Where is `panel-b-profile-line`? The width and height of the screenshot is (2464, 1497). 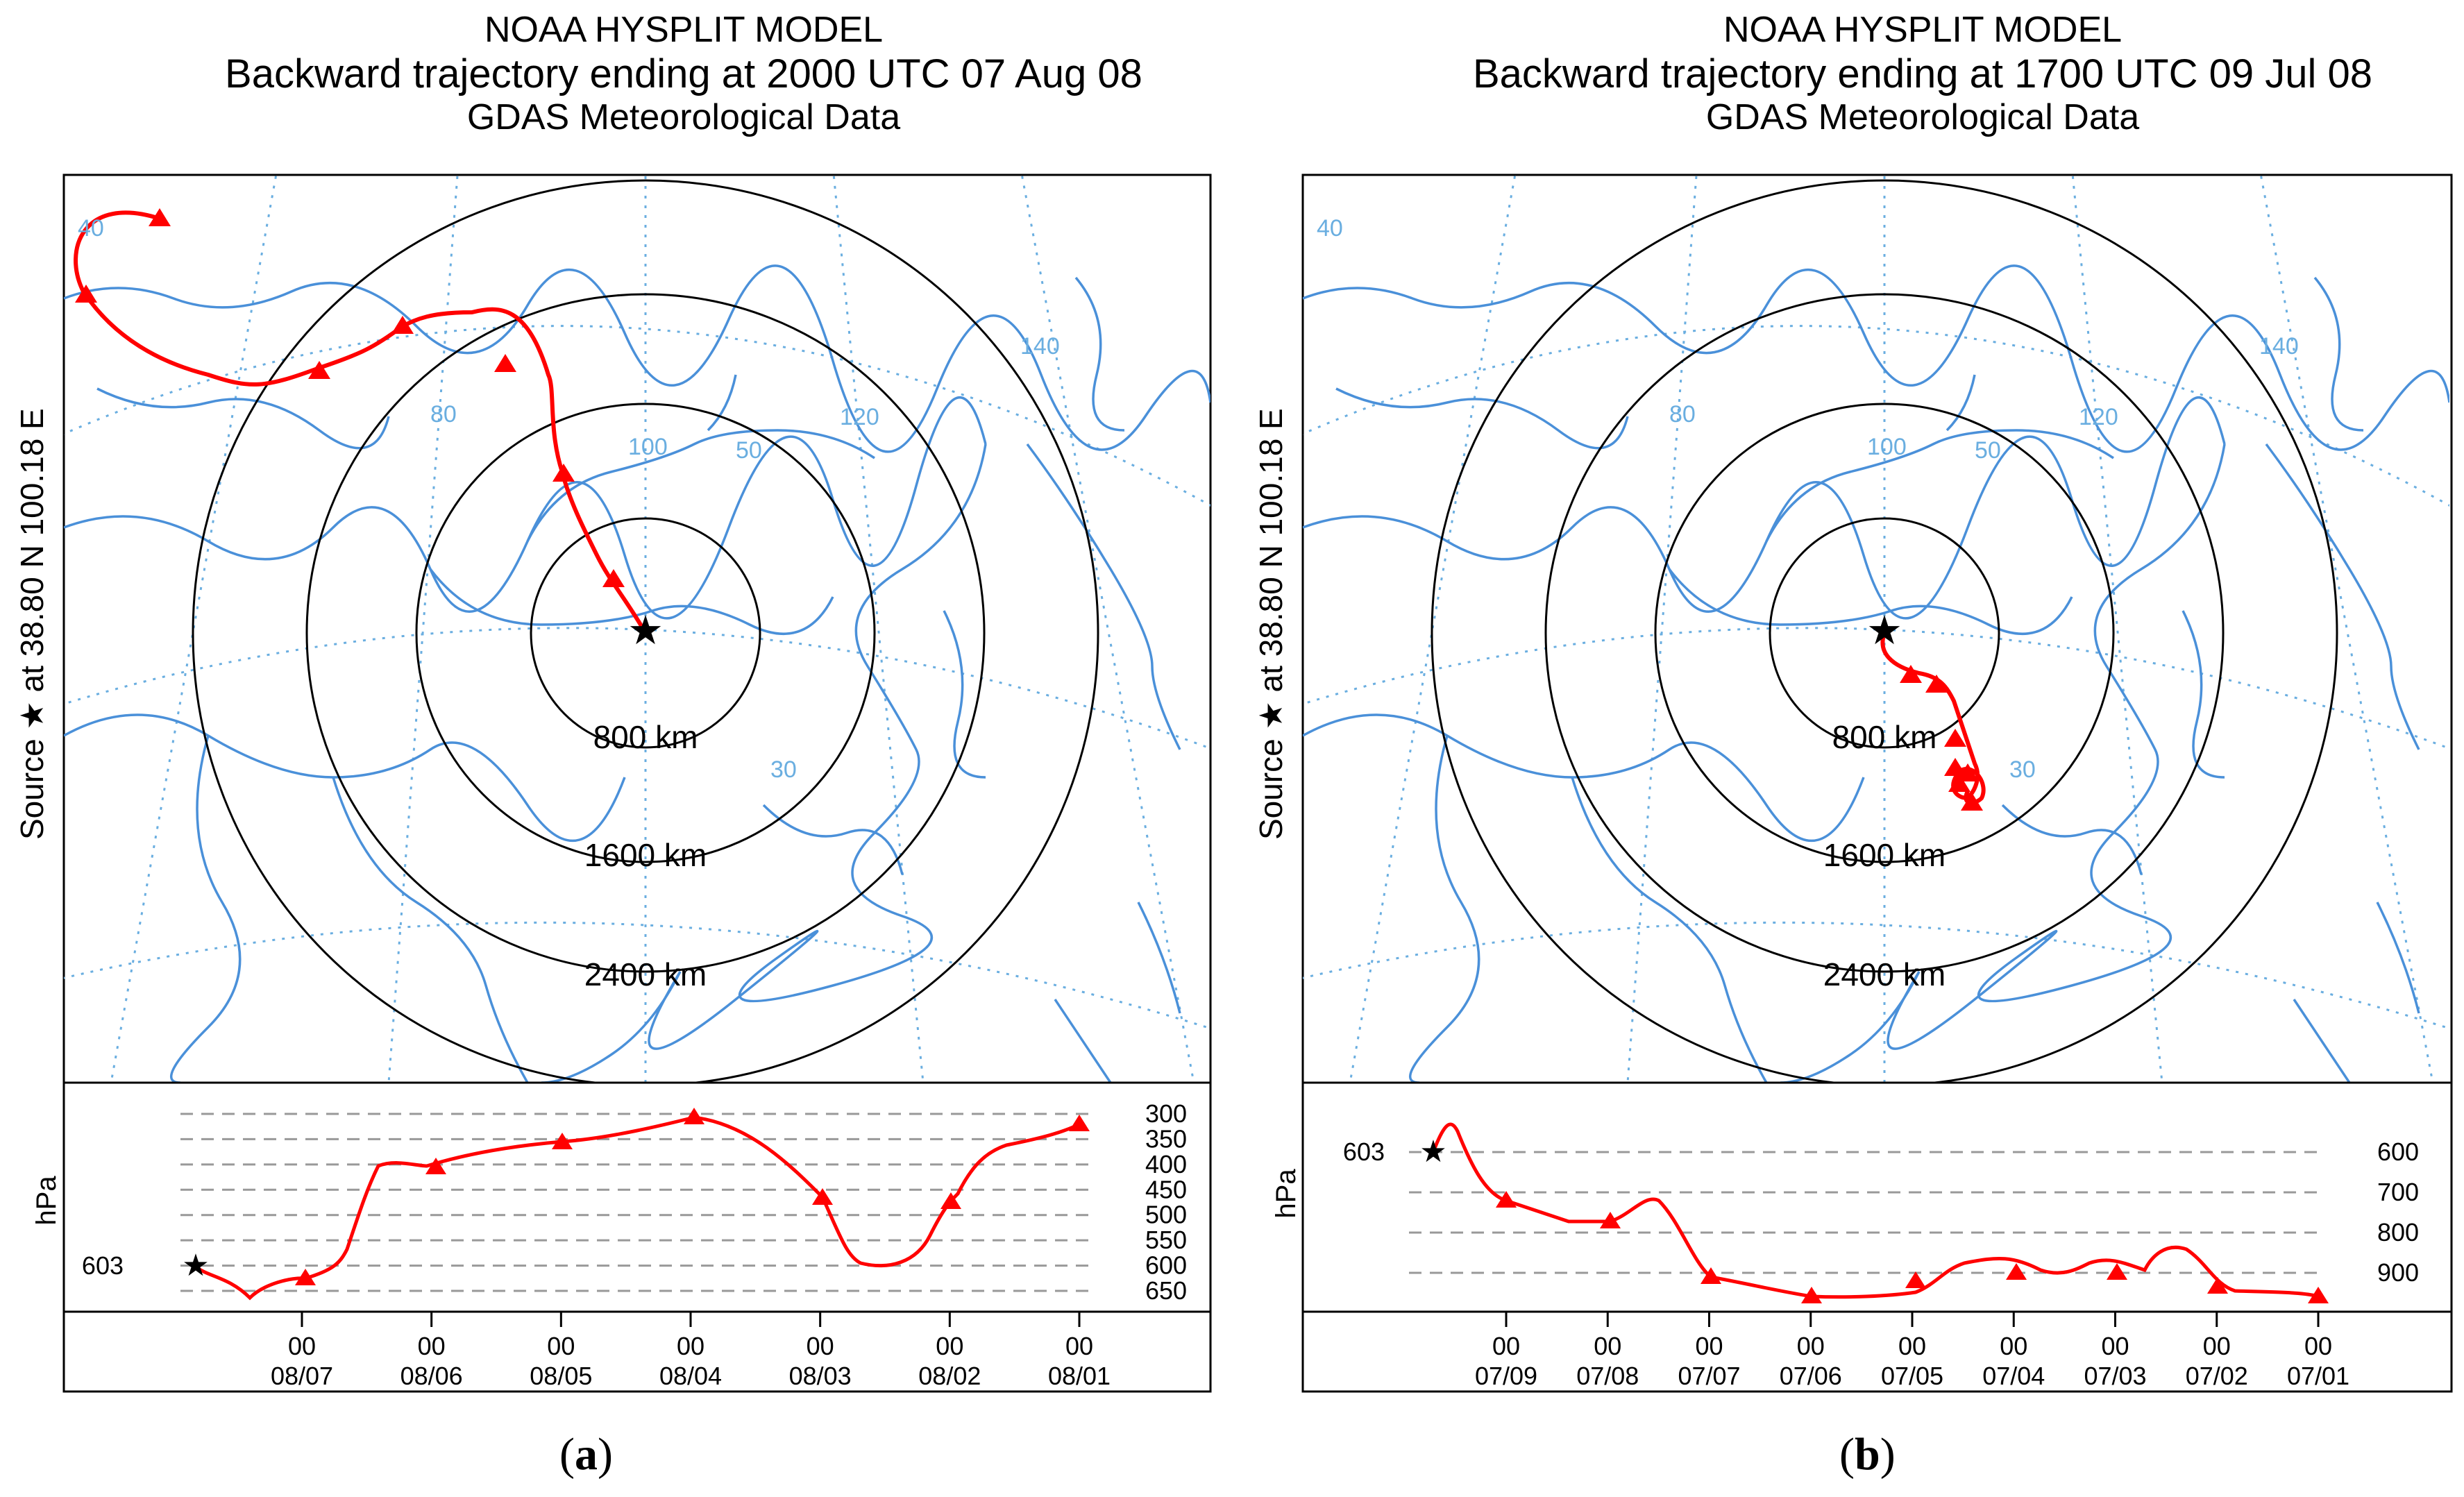 panel-b-profile-line is located at coordinates (1875, 1210).